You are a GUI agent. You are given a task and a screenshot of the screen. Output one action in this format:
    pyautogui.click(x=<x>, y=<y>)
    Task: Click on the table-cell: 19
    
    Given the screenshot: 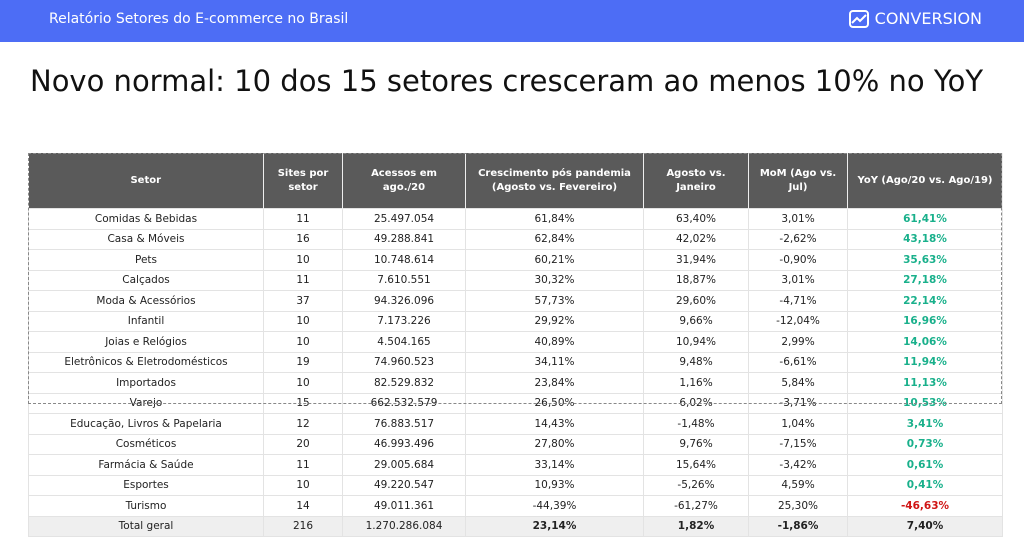 What is the action you would take?
    pyautogui.click(x=303, y=362)
    